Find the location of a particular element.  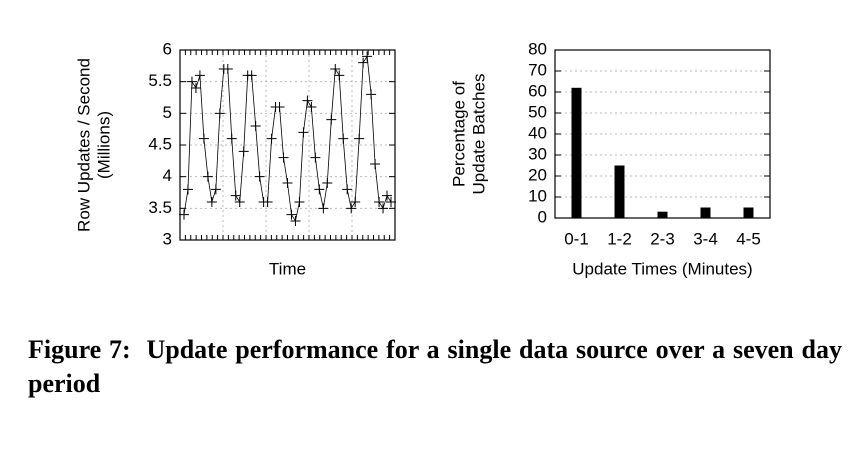

x-tick-label: 3-4 is located at coordinates (705, 238).